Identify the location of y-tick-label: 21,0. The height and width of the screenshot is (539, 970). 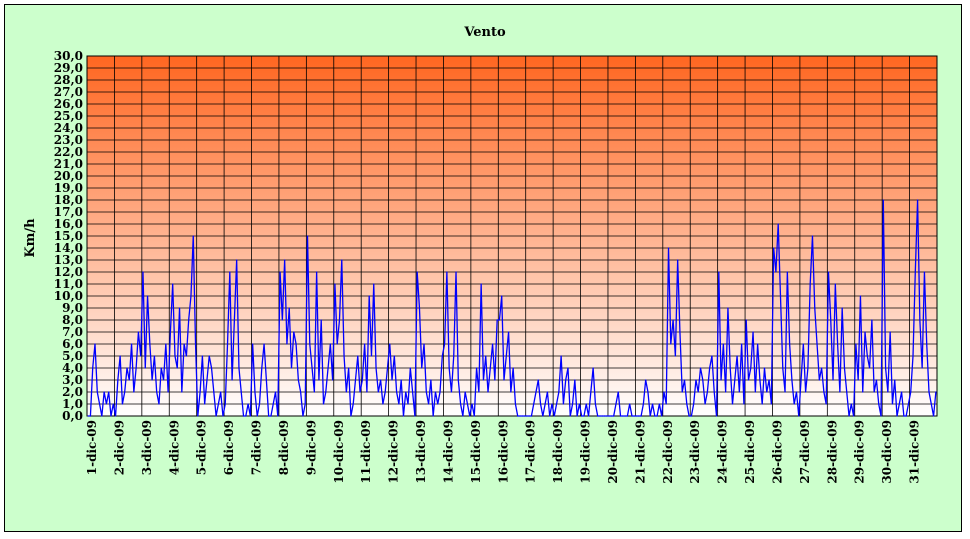
(68, 164).